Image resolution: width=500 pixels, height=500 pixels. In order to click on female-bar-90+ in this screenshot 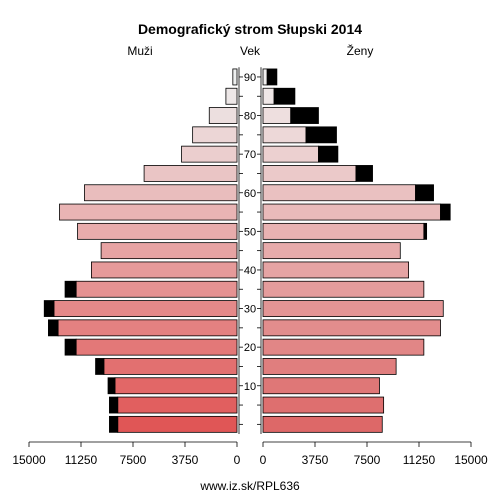, I will do `click(265, 77)`.